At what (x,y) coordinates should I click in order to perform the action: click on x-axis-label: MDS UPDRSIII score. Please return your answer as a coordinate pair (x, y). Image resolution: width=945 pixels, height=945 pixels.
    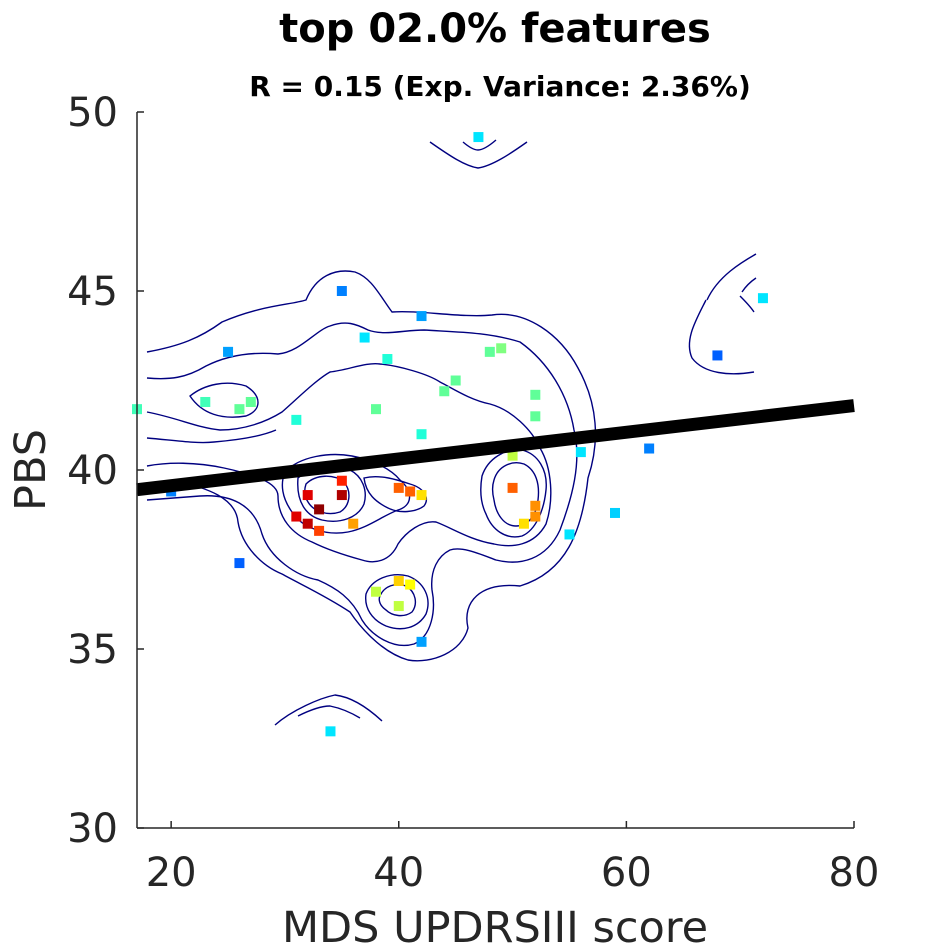
    Looking at the image, I should click on (495, 924).